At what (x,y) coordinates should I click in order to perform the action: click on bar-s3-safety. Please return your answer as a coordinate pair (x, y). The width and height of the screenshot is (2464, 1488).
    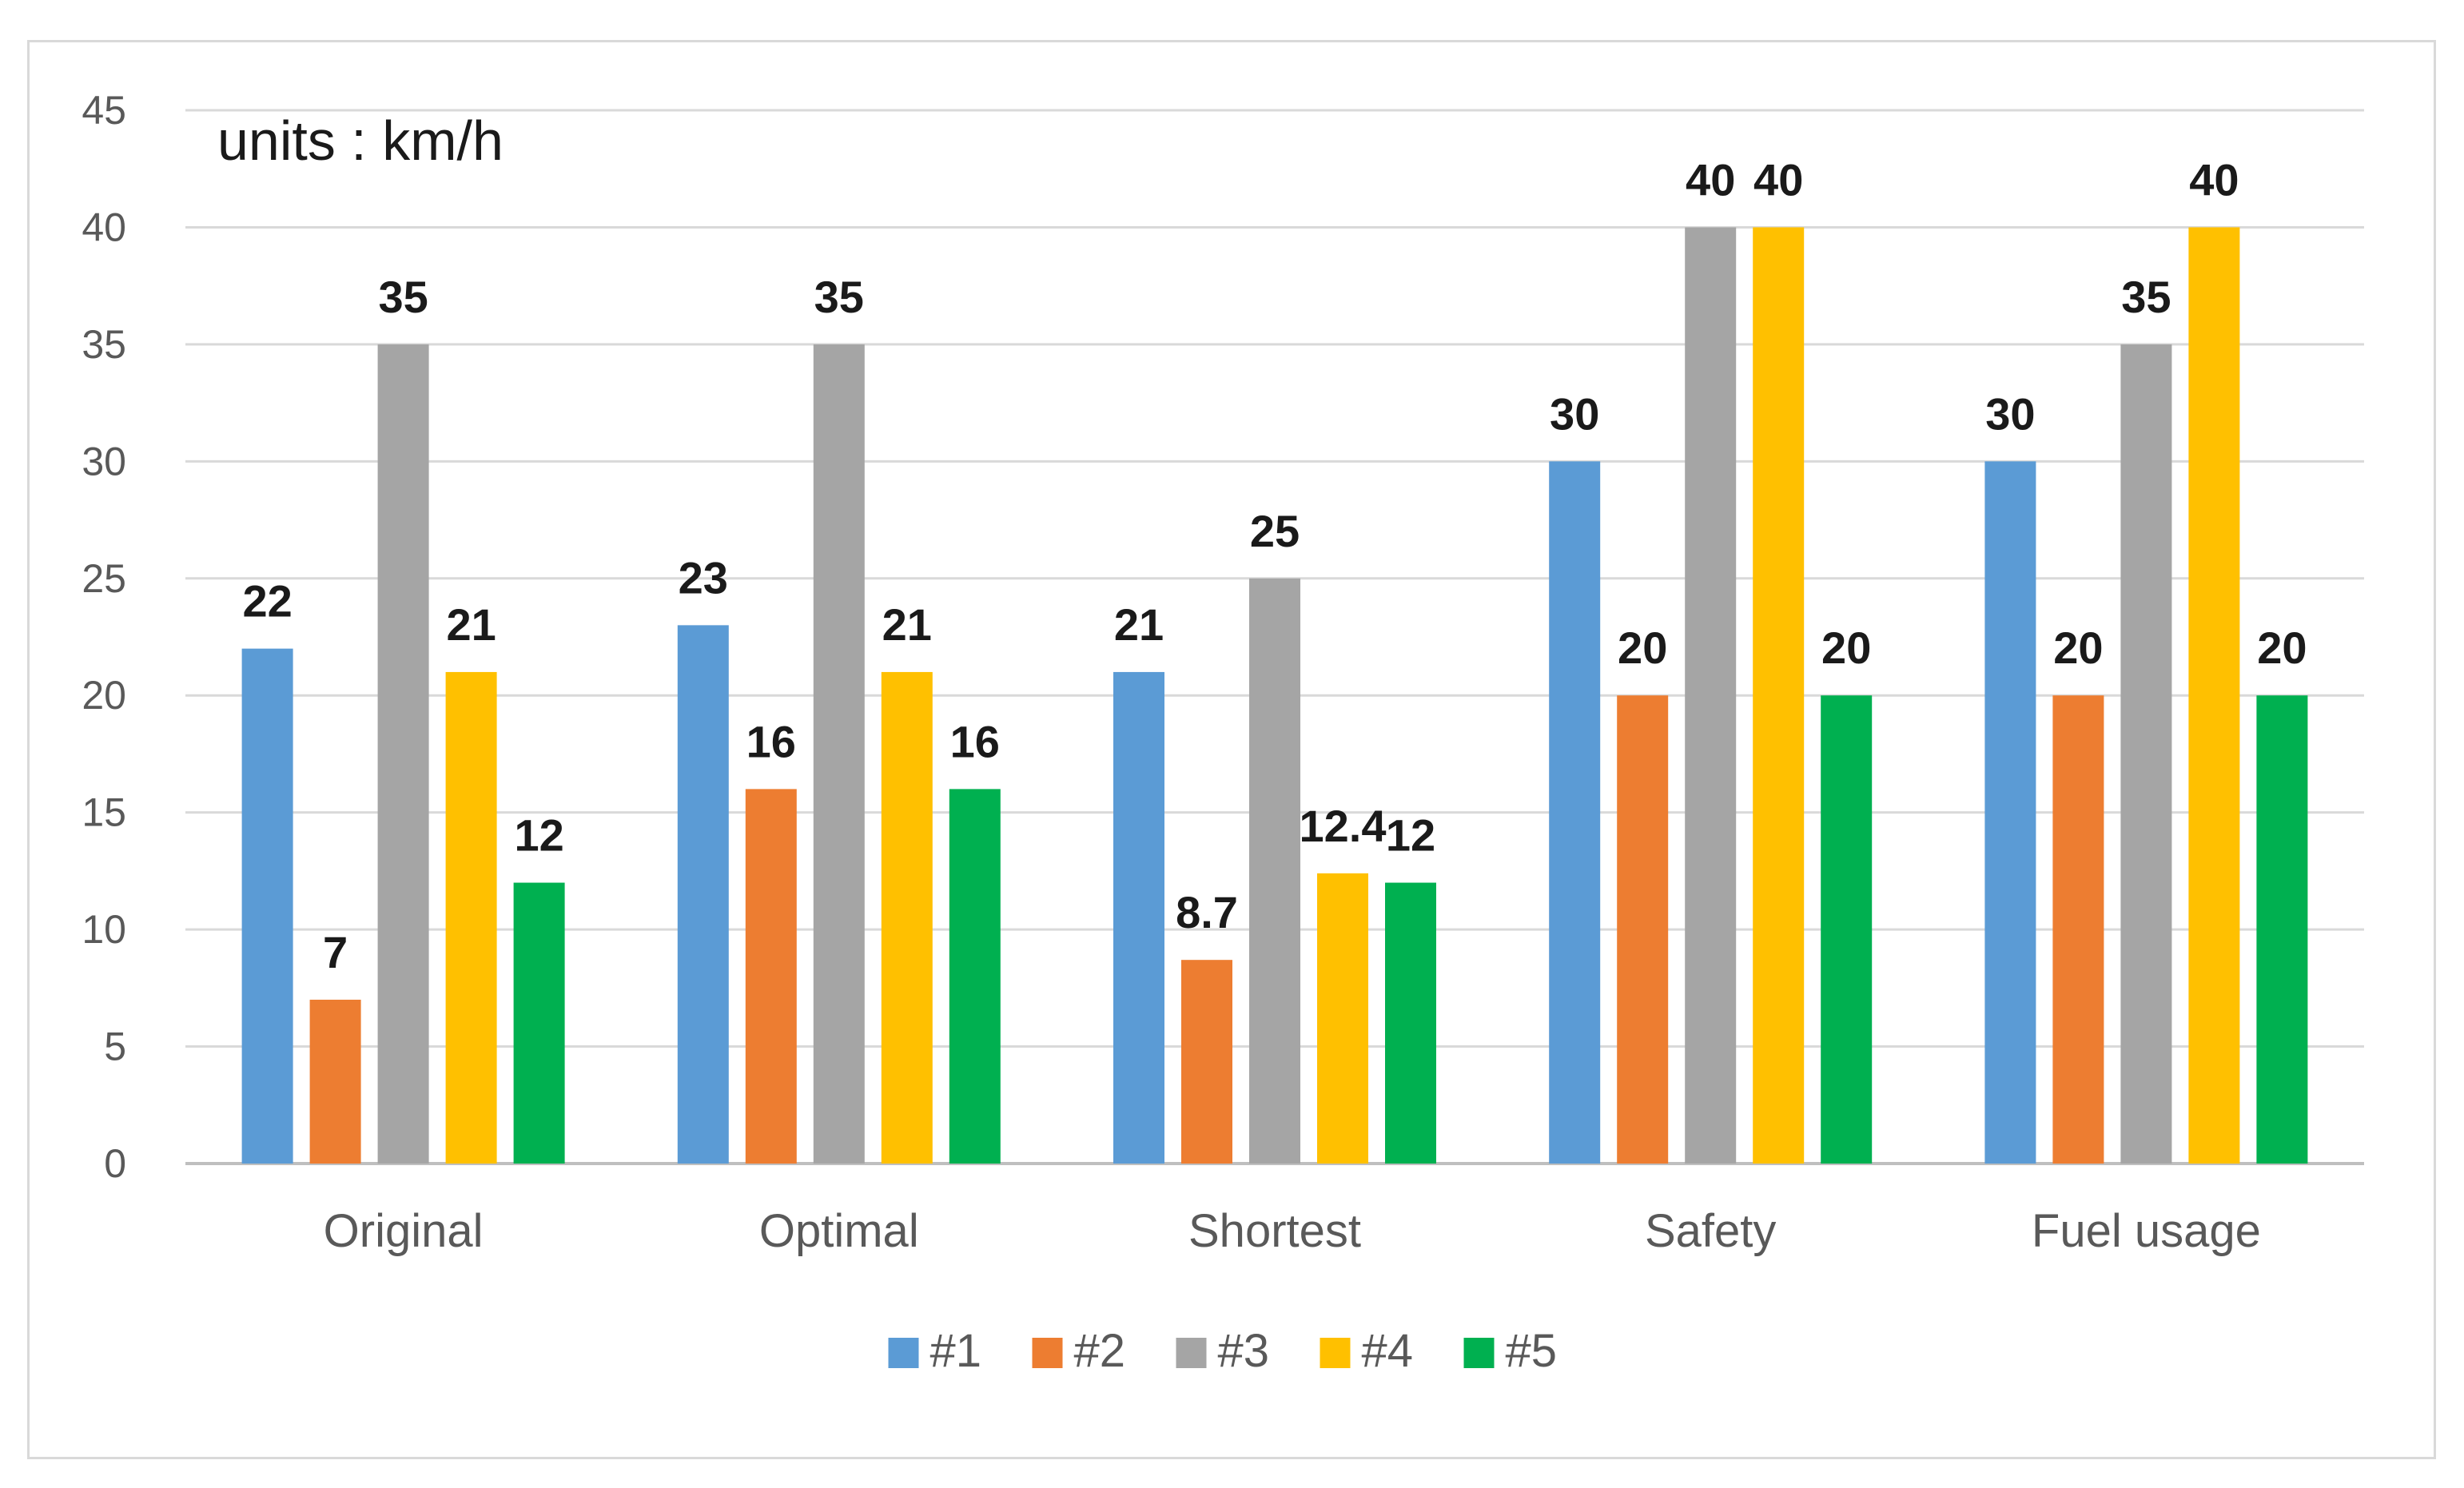
    Looking at the image, I should click on (1711, 696).